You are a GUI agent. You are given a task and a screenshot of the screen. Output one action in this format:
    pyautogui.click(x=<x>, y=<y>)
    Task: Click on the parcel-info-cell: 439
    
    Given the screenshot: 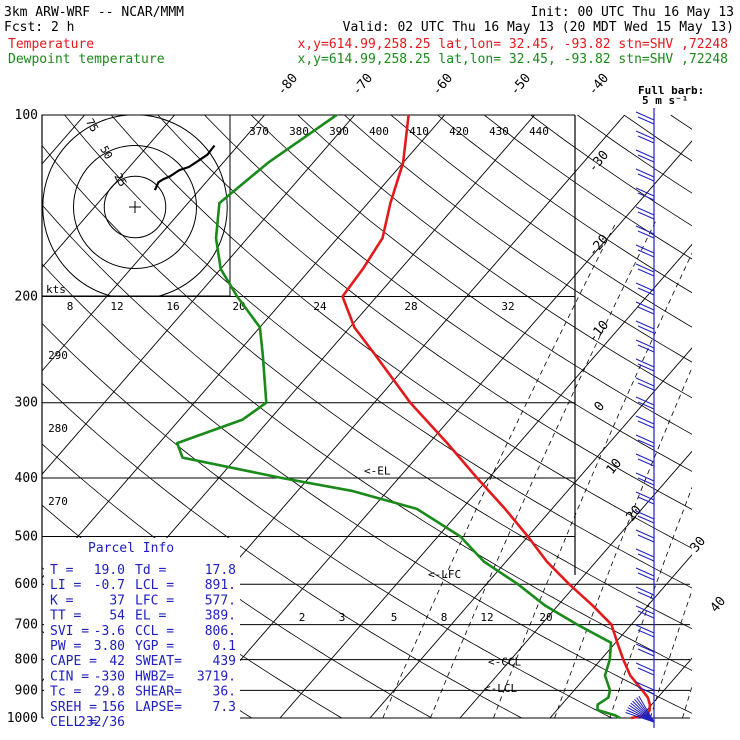 What is the action you would take?
    pyautogui.click(x=224, y=661)
    